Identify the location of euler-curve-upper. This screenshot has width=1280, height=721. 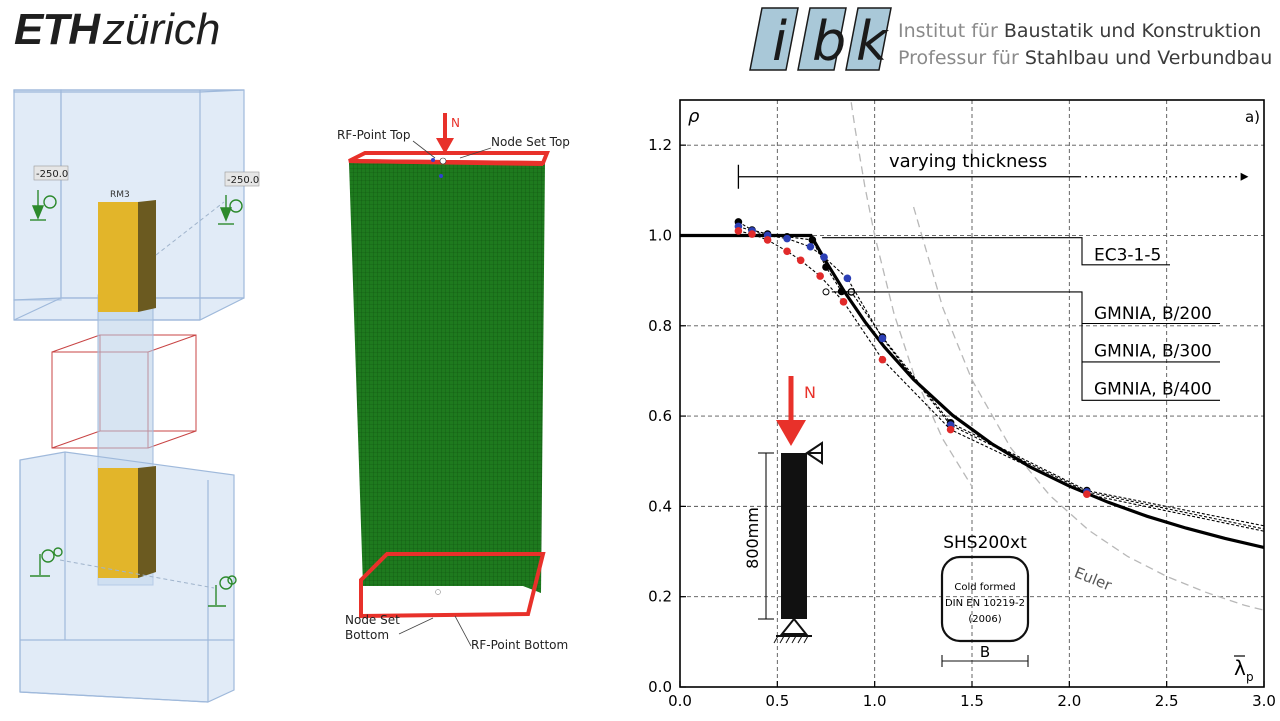
(911, 293).